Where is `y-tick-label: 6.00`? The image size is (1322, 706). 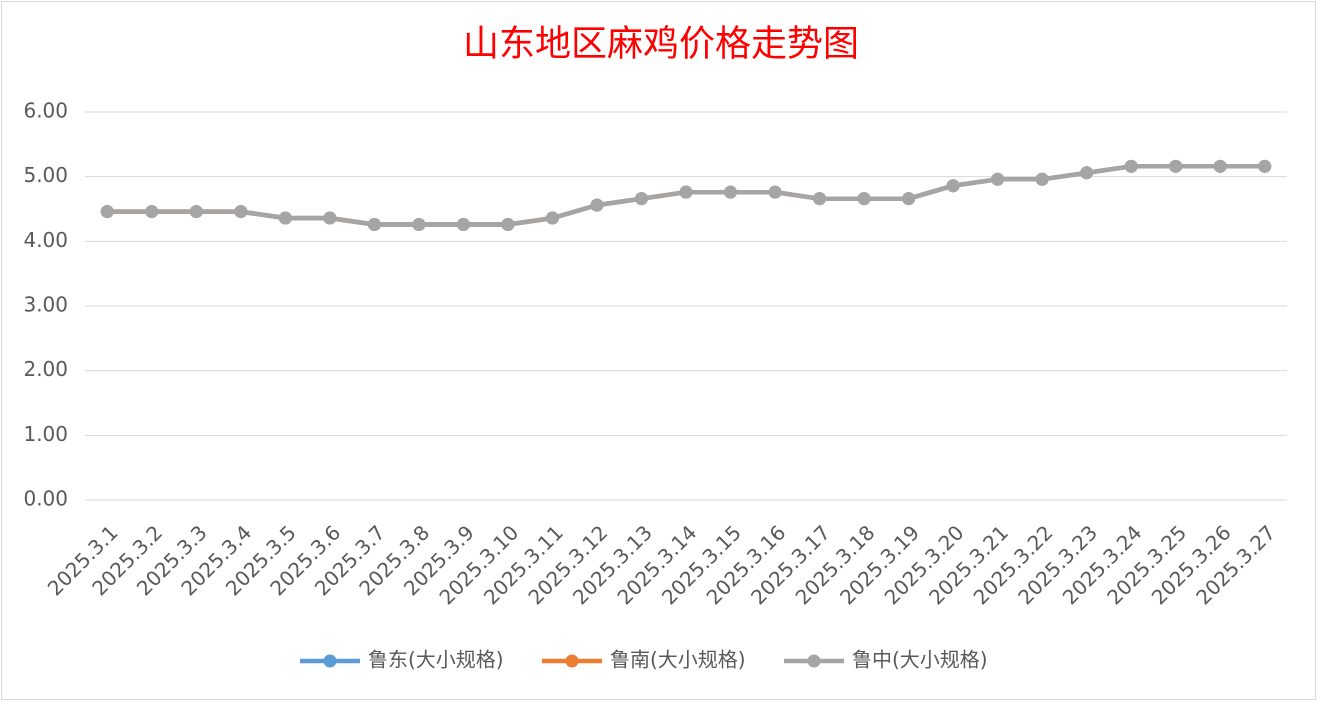 y-tick-label: 6.00 is located at coordinates (45, 111).